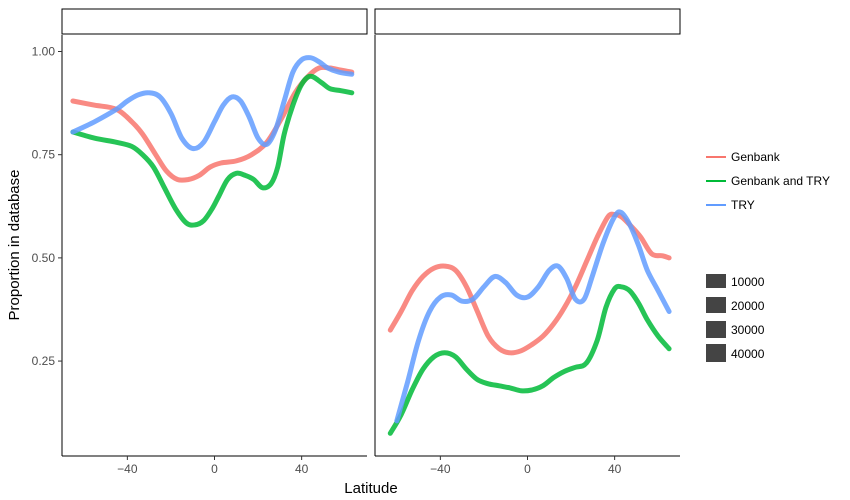 Image resolution: width=850 pixels, height=500 pixels. What do you see at coordinates (214, 21) in the screenshot?
I see `panel-1-strip` at bounding box center [214, 21].